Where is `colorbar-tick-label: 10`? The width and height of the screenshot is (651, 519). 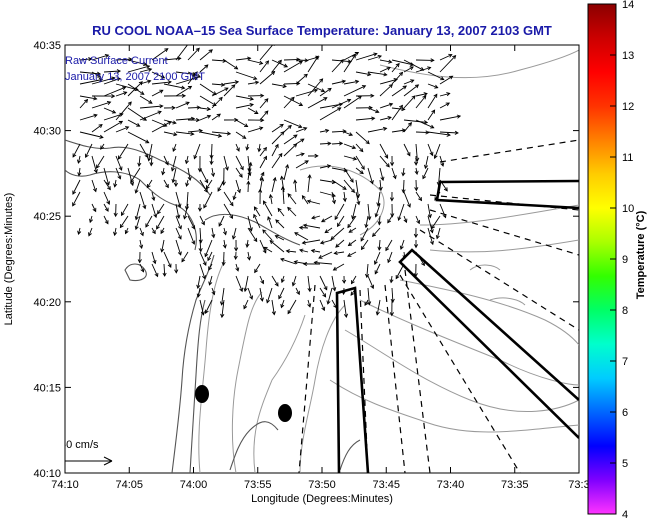
colorbar-tick-label: 10 is located at coordinates (628, 209).